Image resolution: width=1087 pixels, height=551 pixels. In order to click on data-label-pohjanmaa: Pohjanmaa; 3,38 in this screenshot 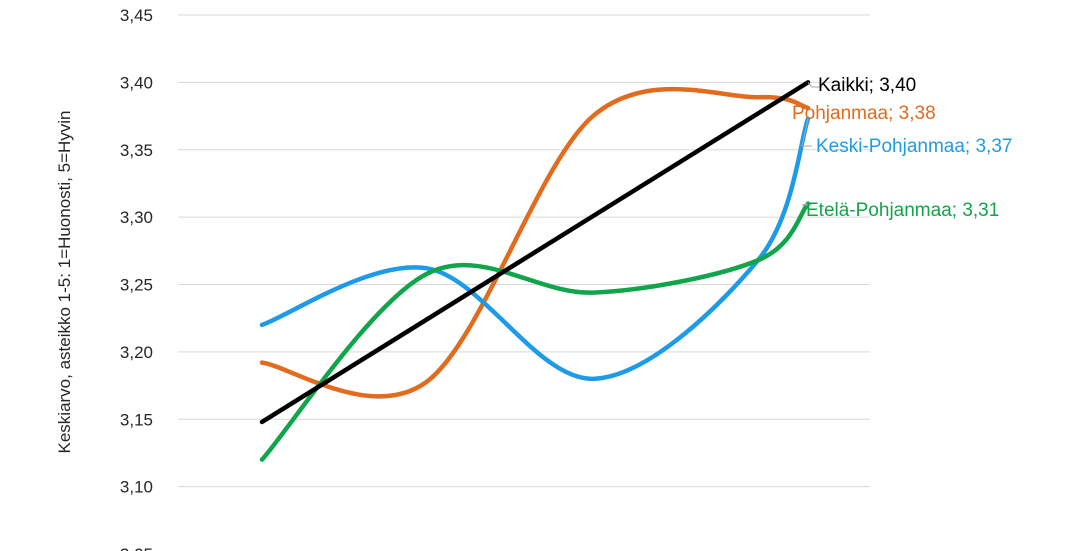, I will do `click(864, 113)`.